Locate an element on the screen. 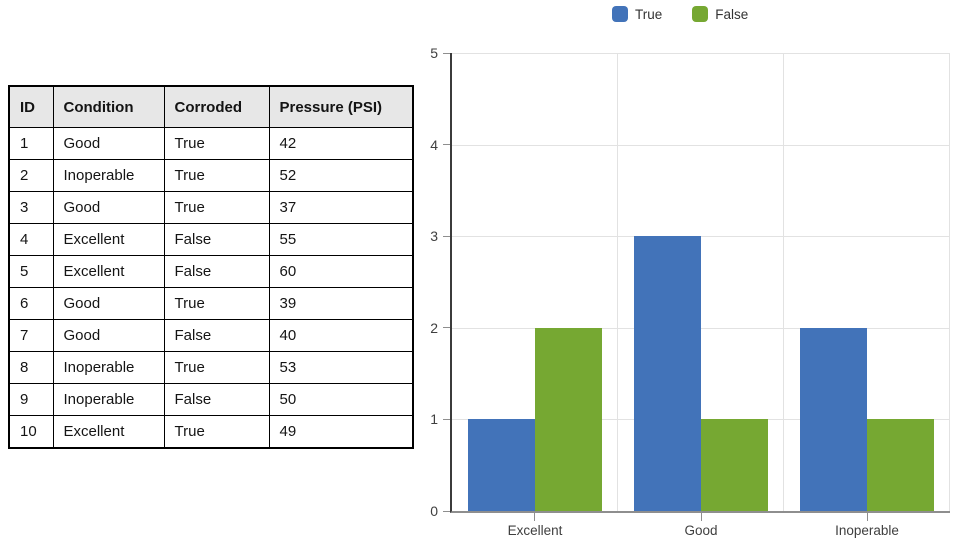 This screenshot has width=967, height=540. column-header-corroded: Corroded is located at coordinates (216, 106).